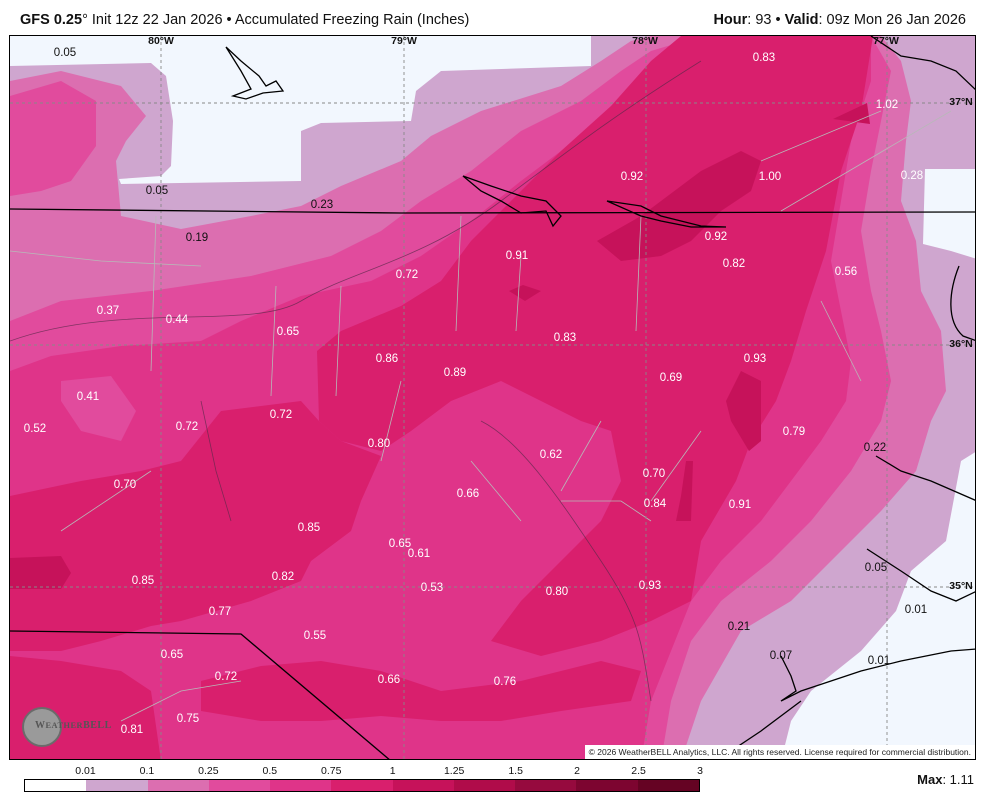 The image size is (984, 808). I want to click on coastline-pamlico, so click(925, 478).